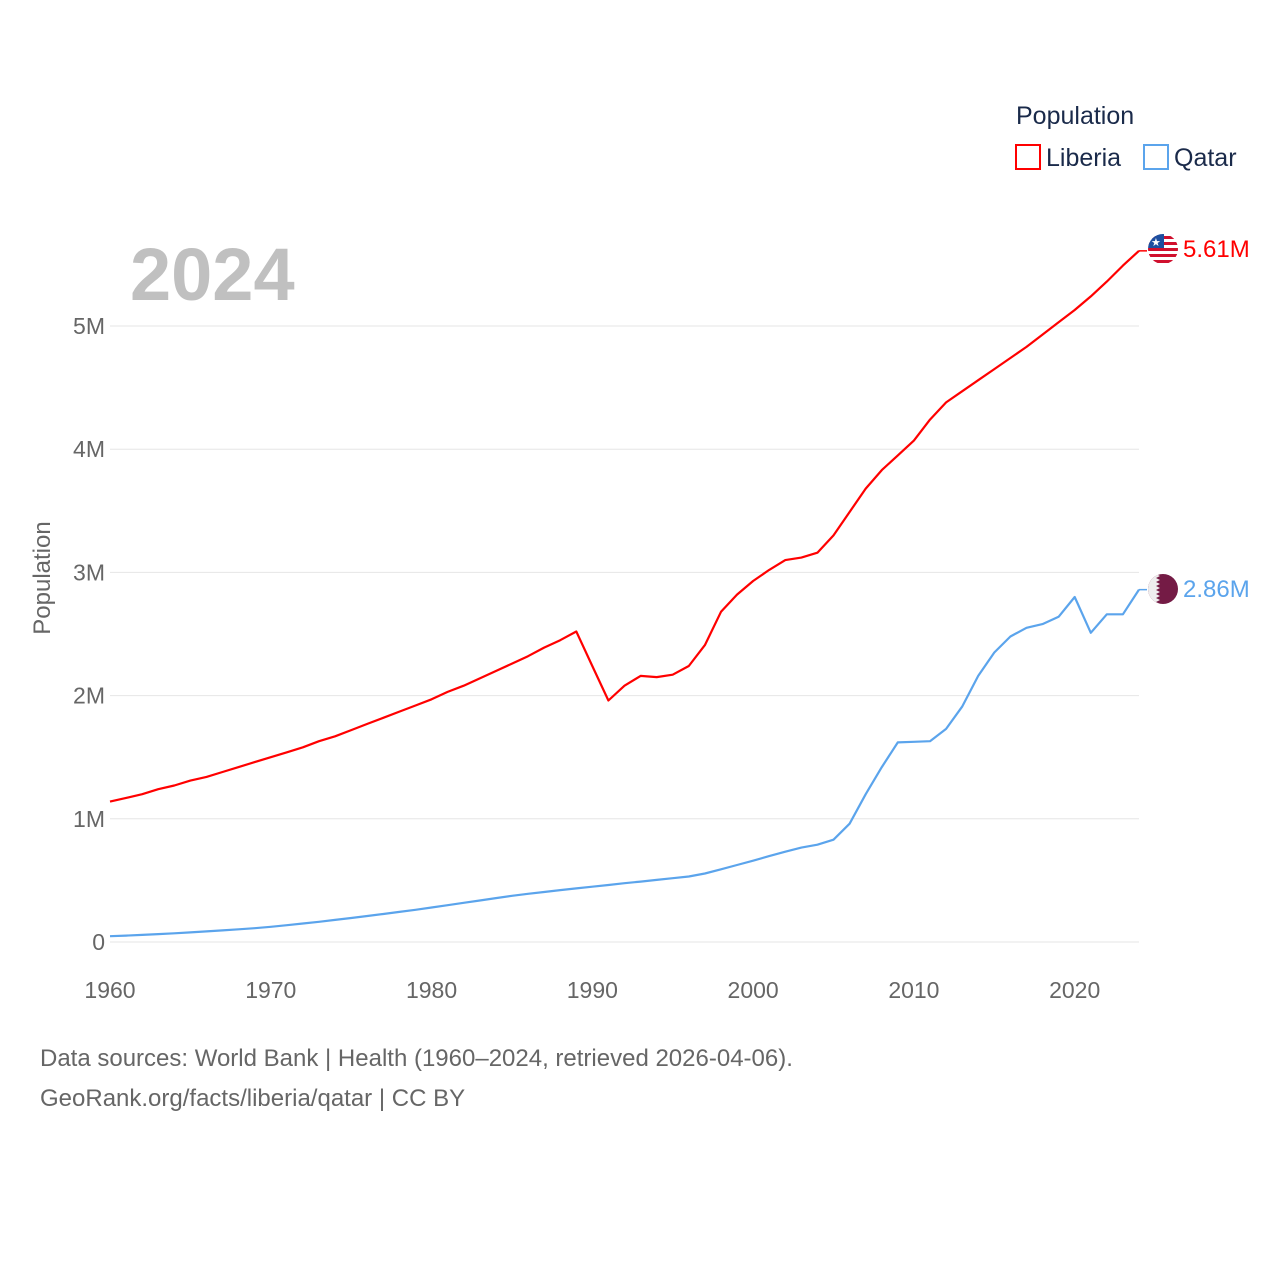 This screenshot has width=1280, height=1280. I want to click on legend-label-qatar: Qatar, so click(1205, 158).